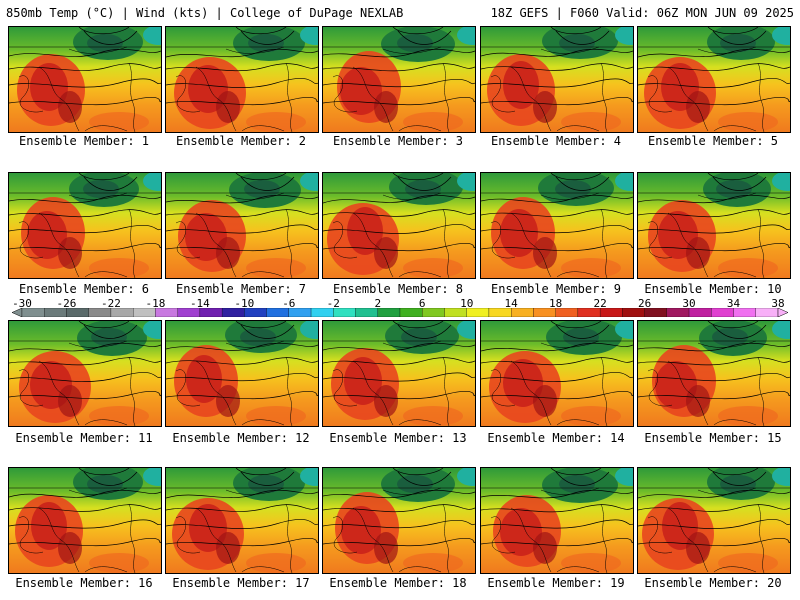  I want to click on ensemble-member-label: Ensemble Member: 18, so click(398, 583).